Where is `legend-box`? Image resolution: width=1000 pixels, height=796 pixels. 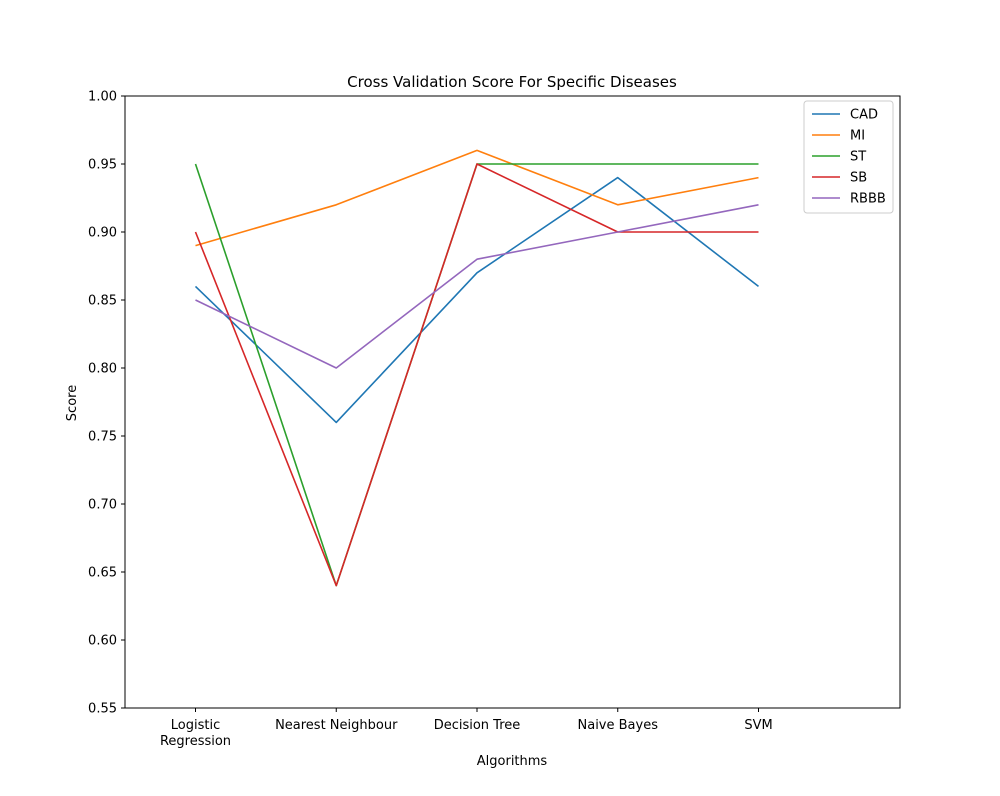
legend-box is located at coordinates (848, 157).